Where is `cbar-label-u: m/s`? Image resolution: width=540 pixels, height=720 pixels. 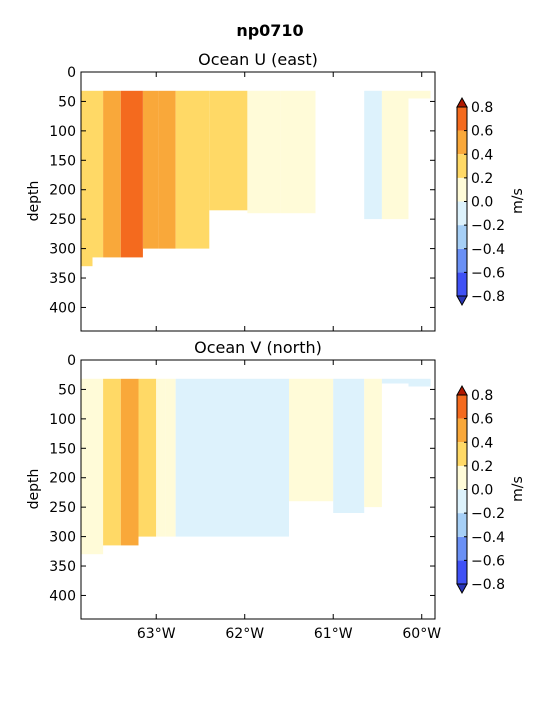 cbar-label-u: m/s is located at coordinates (518, 201).